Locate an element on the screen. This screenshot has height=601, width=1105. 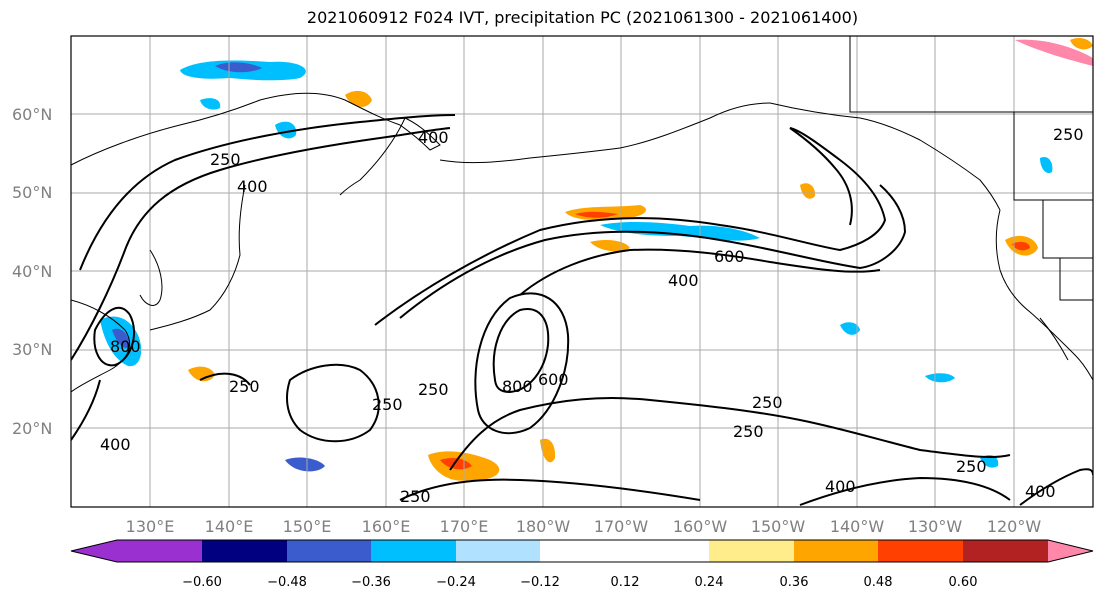
lon-label: 130°W is located at coordinates (935, 526).